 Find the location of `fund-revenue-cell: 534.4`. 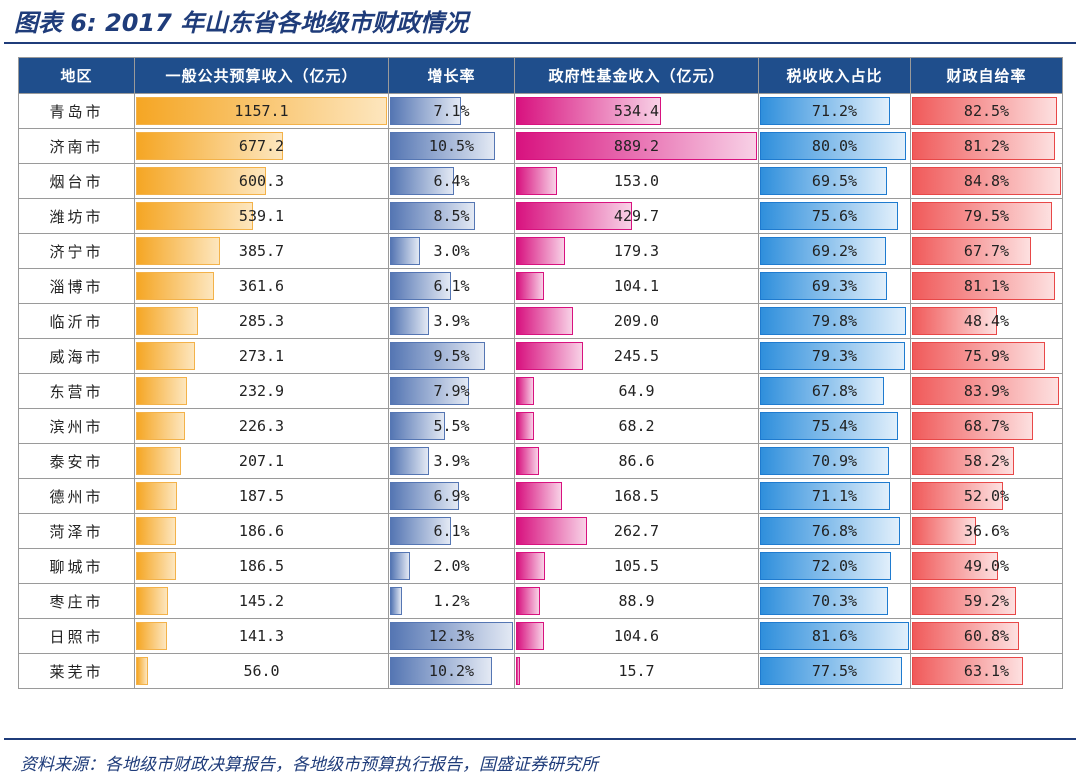

fund-revenue-cell: 534.4 is located at coordinates (636, 111).